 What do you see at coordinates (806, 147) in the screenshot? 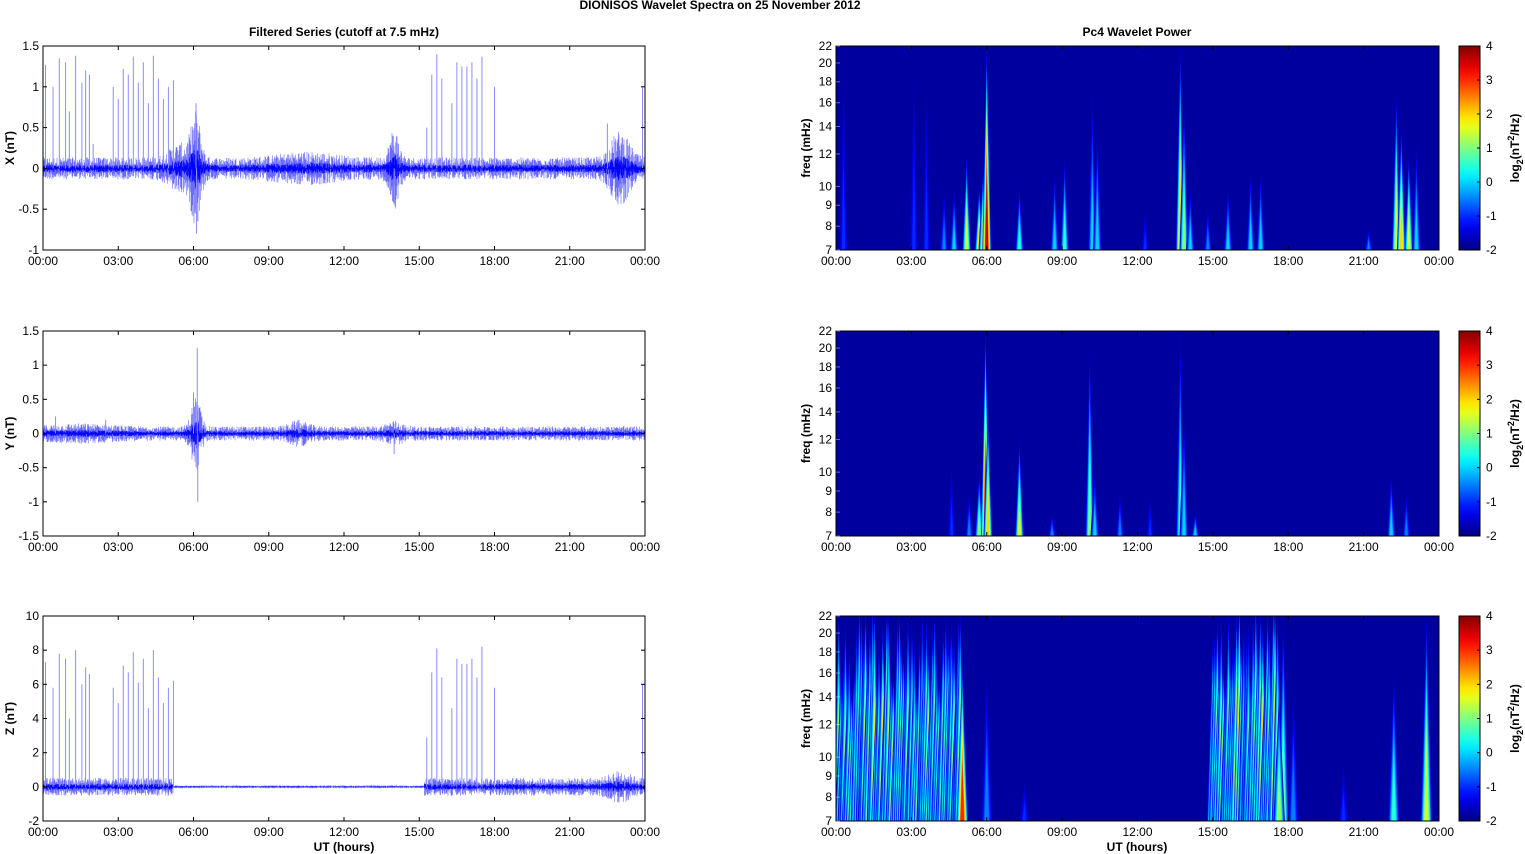
I see `x-power-ylabel: freq (mHz)` at bounding box center [806, 147].